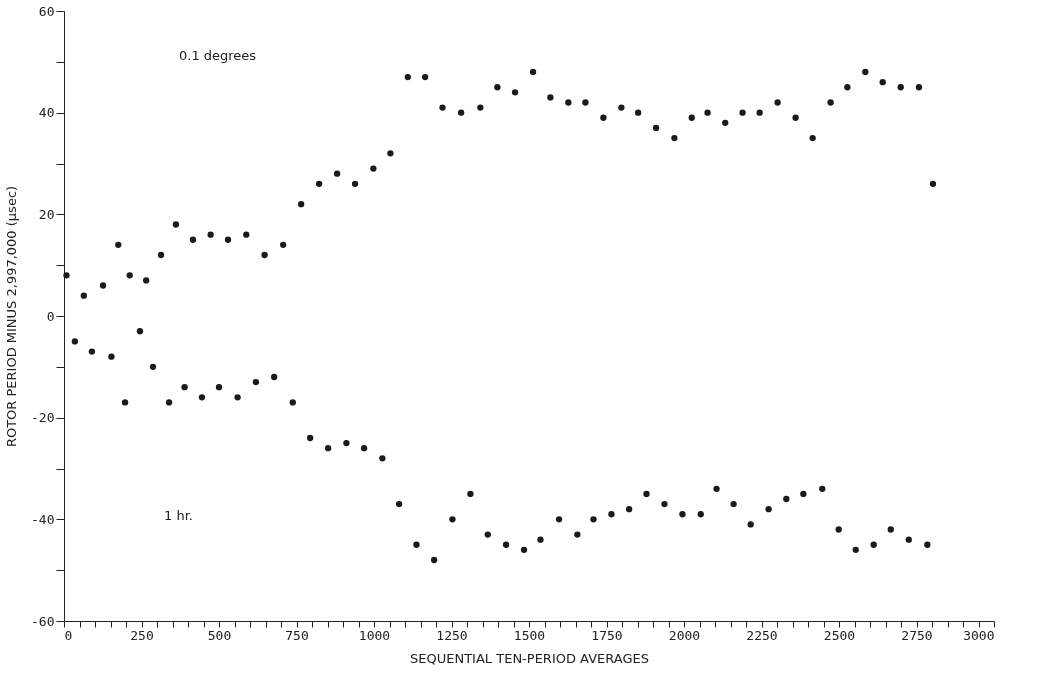 Image resolution: width=1064 pixels, height=688 pixels. What do you see at coordinates (979, 635) in the screenshot?
I see `x-tick-label: 3000` at bounding box center [979, 635].